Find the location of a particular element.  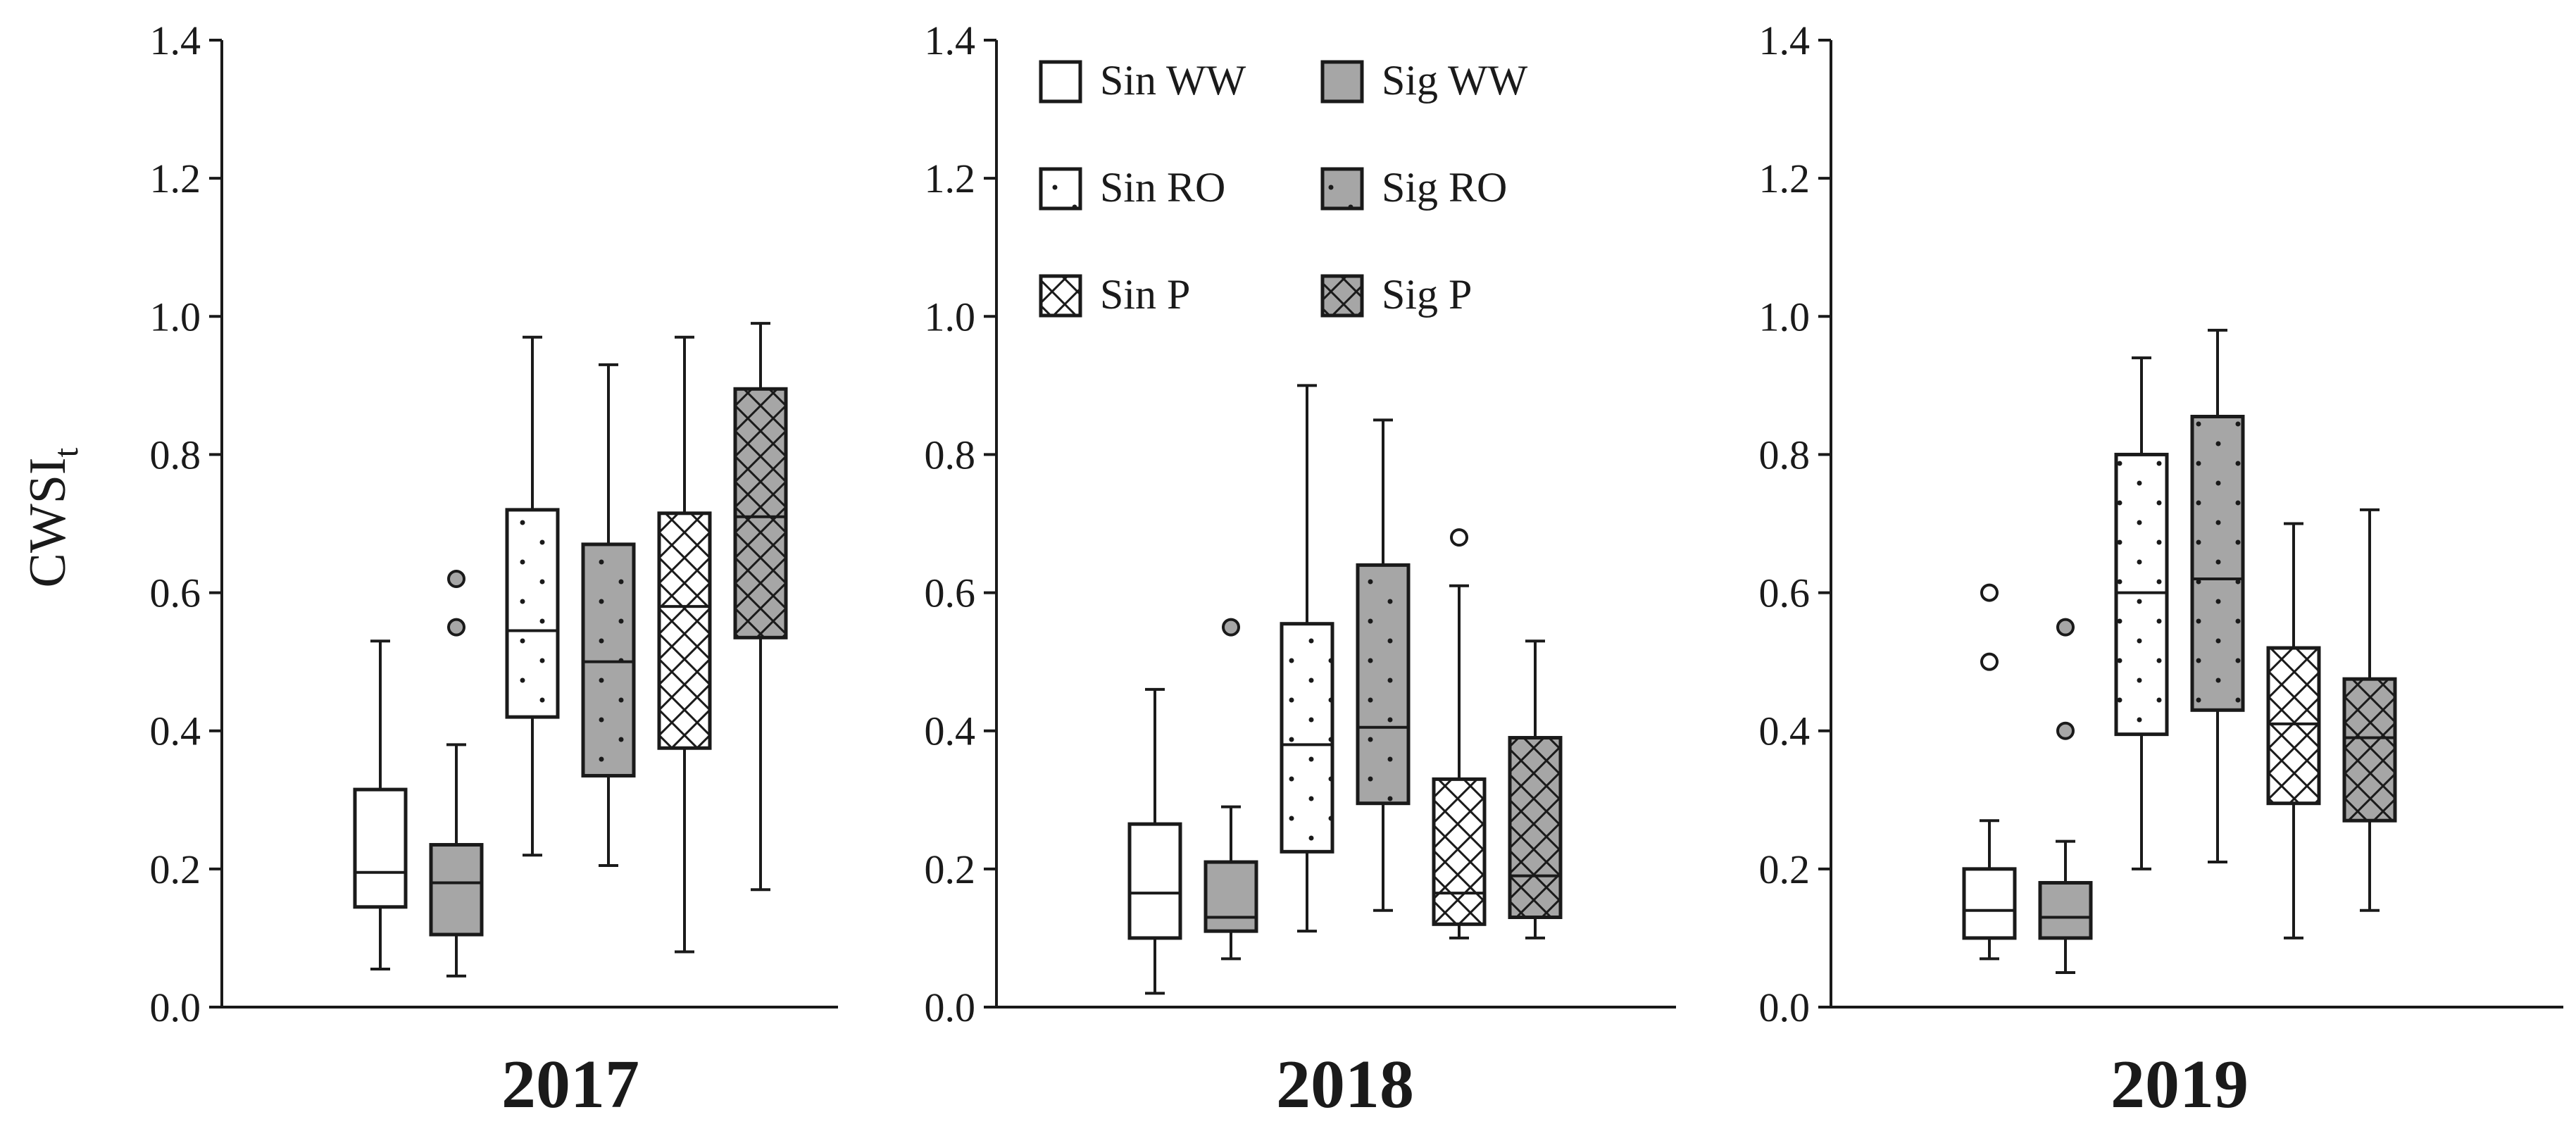

box-sig_ro is located at coordinates (608, 615).